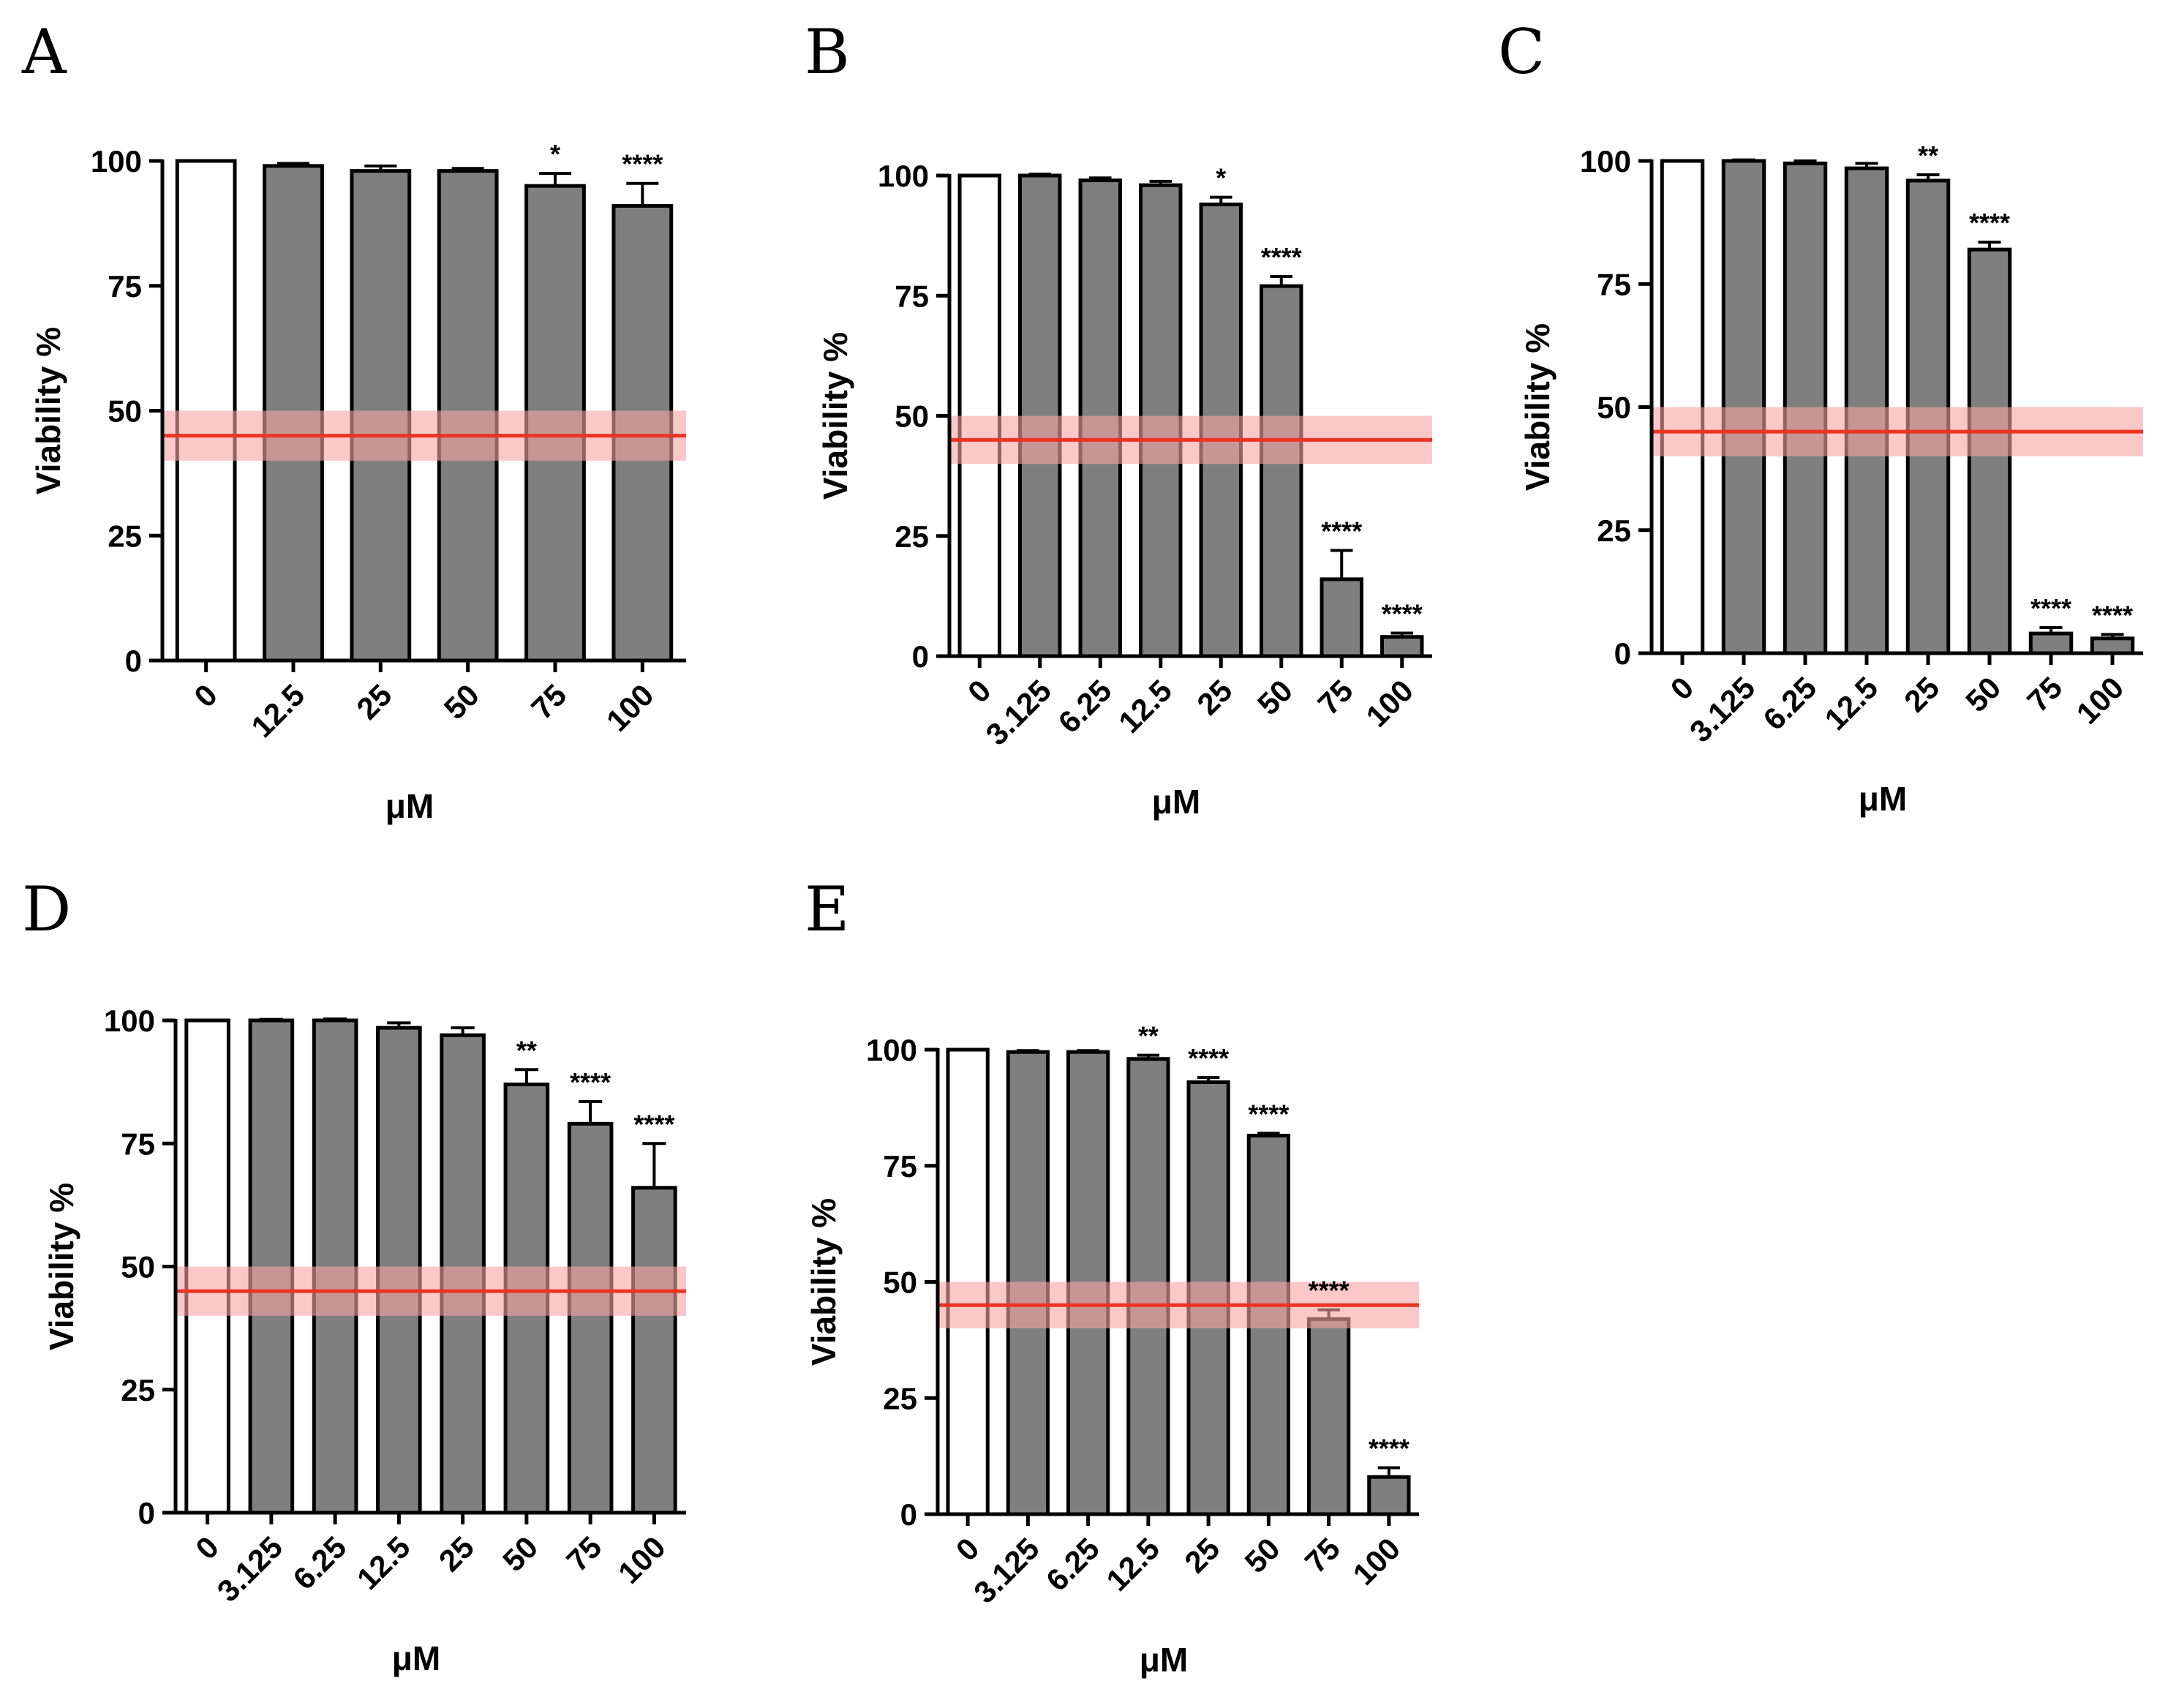 The width and height of the screenshot is (2168, 1708). I want to click on panel-e-significance-3: **, so click(1148, 1036).